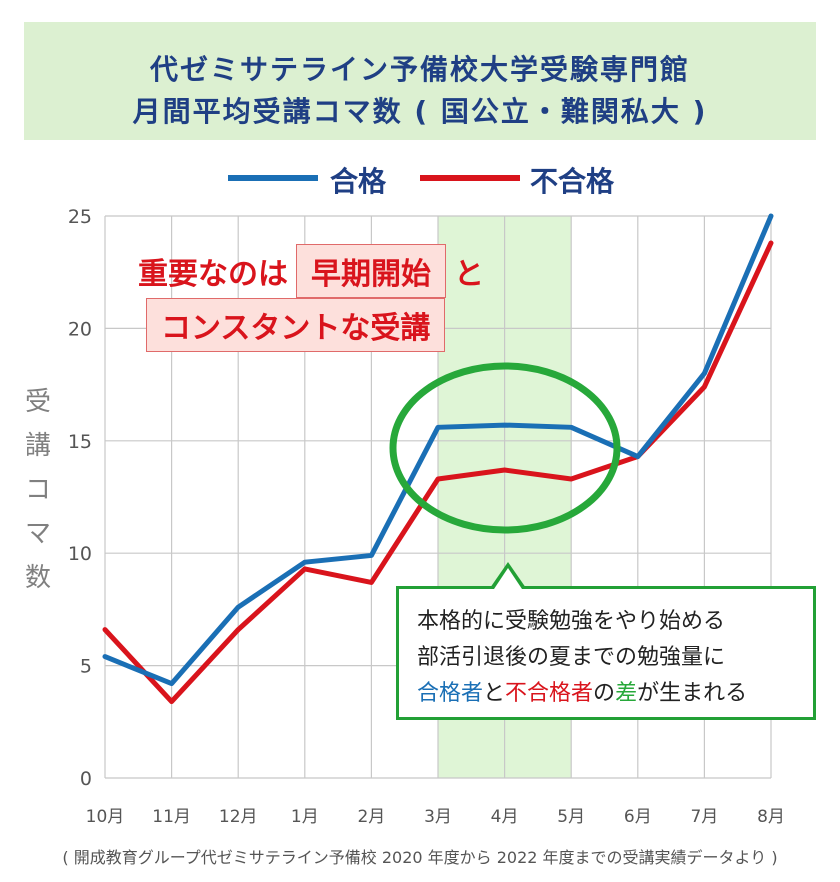 The width and height of the screenshot is (840, 882). What do you see at coordinates (572, 181) in the screenshot?
I see `legend-fail-label: 不合格` at bounding box center [572, 181].